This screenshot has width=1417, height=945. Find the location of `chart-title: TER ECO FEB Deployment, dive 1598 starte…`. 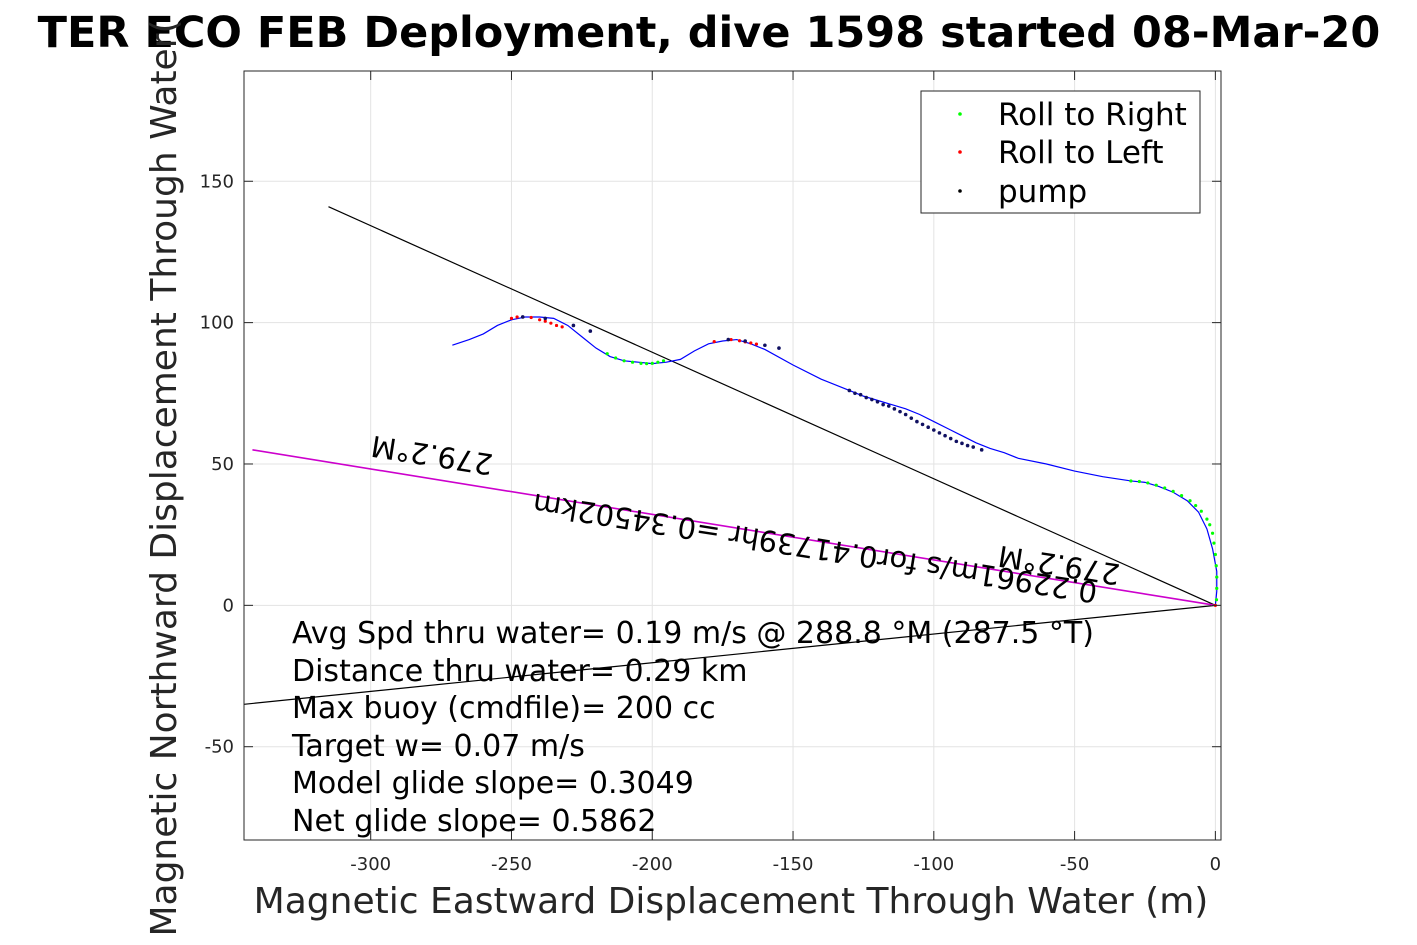

chart-title: TER ECO FEB Deployment, dive 1598 starte… is located at coordinates (709, 33).